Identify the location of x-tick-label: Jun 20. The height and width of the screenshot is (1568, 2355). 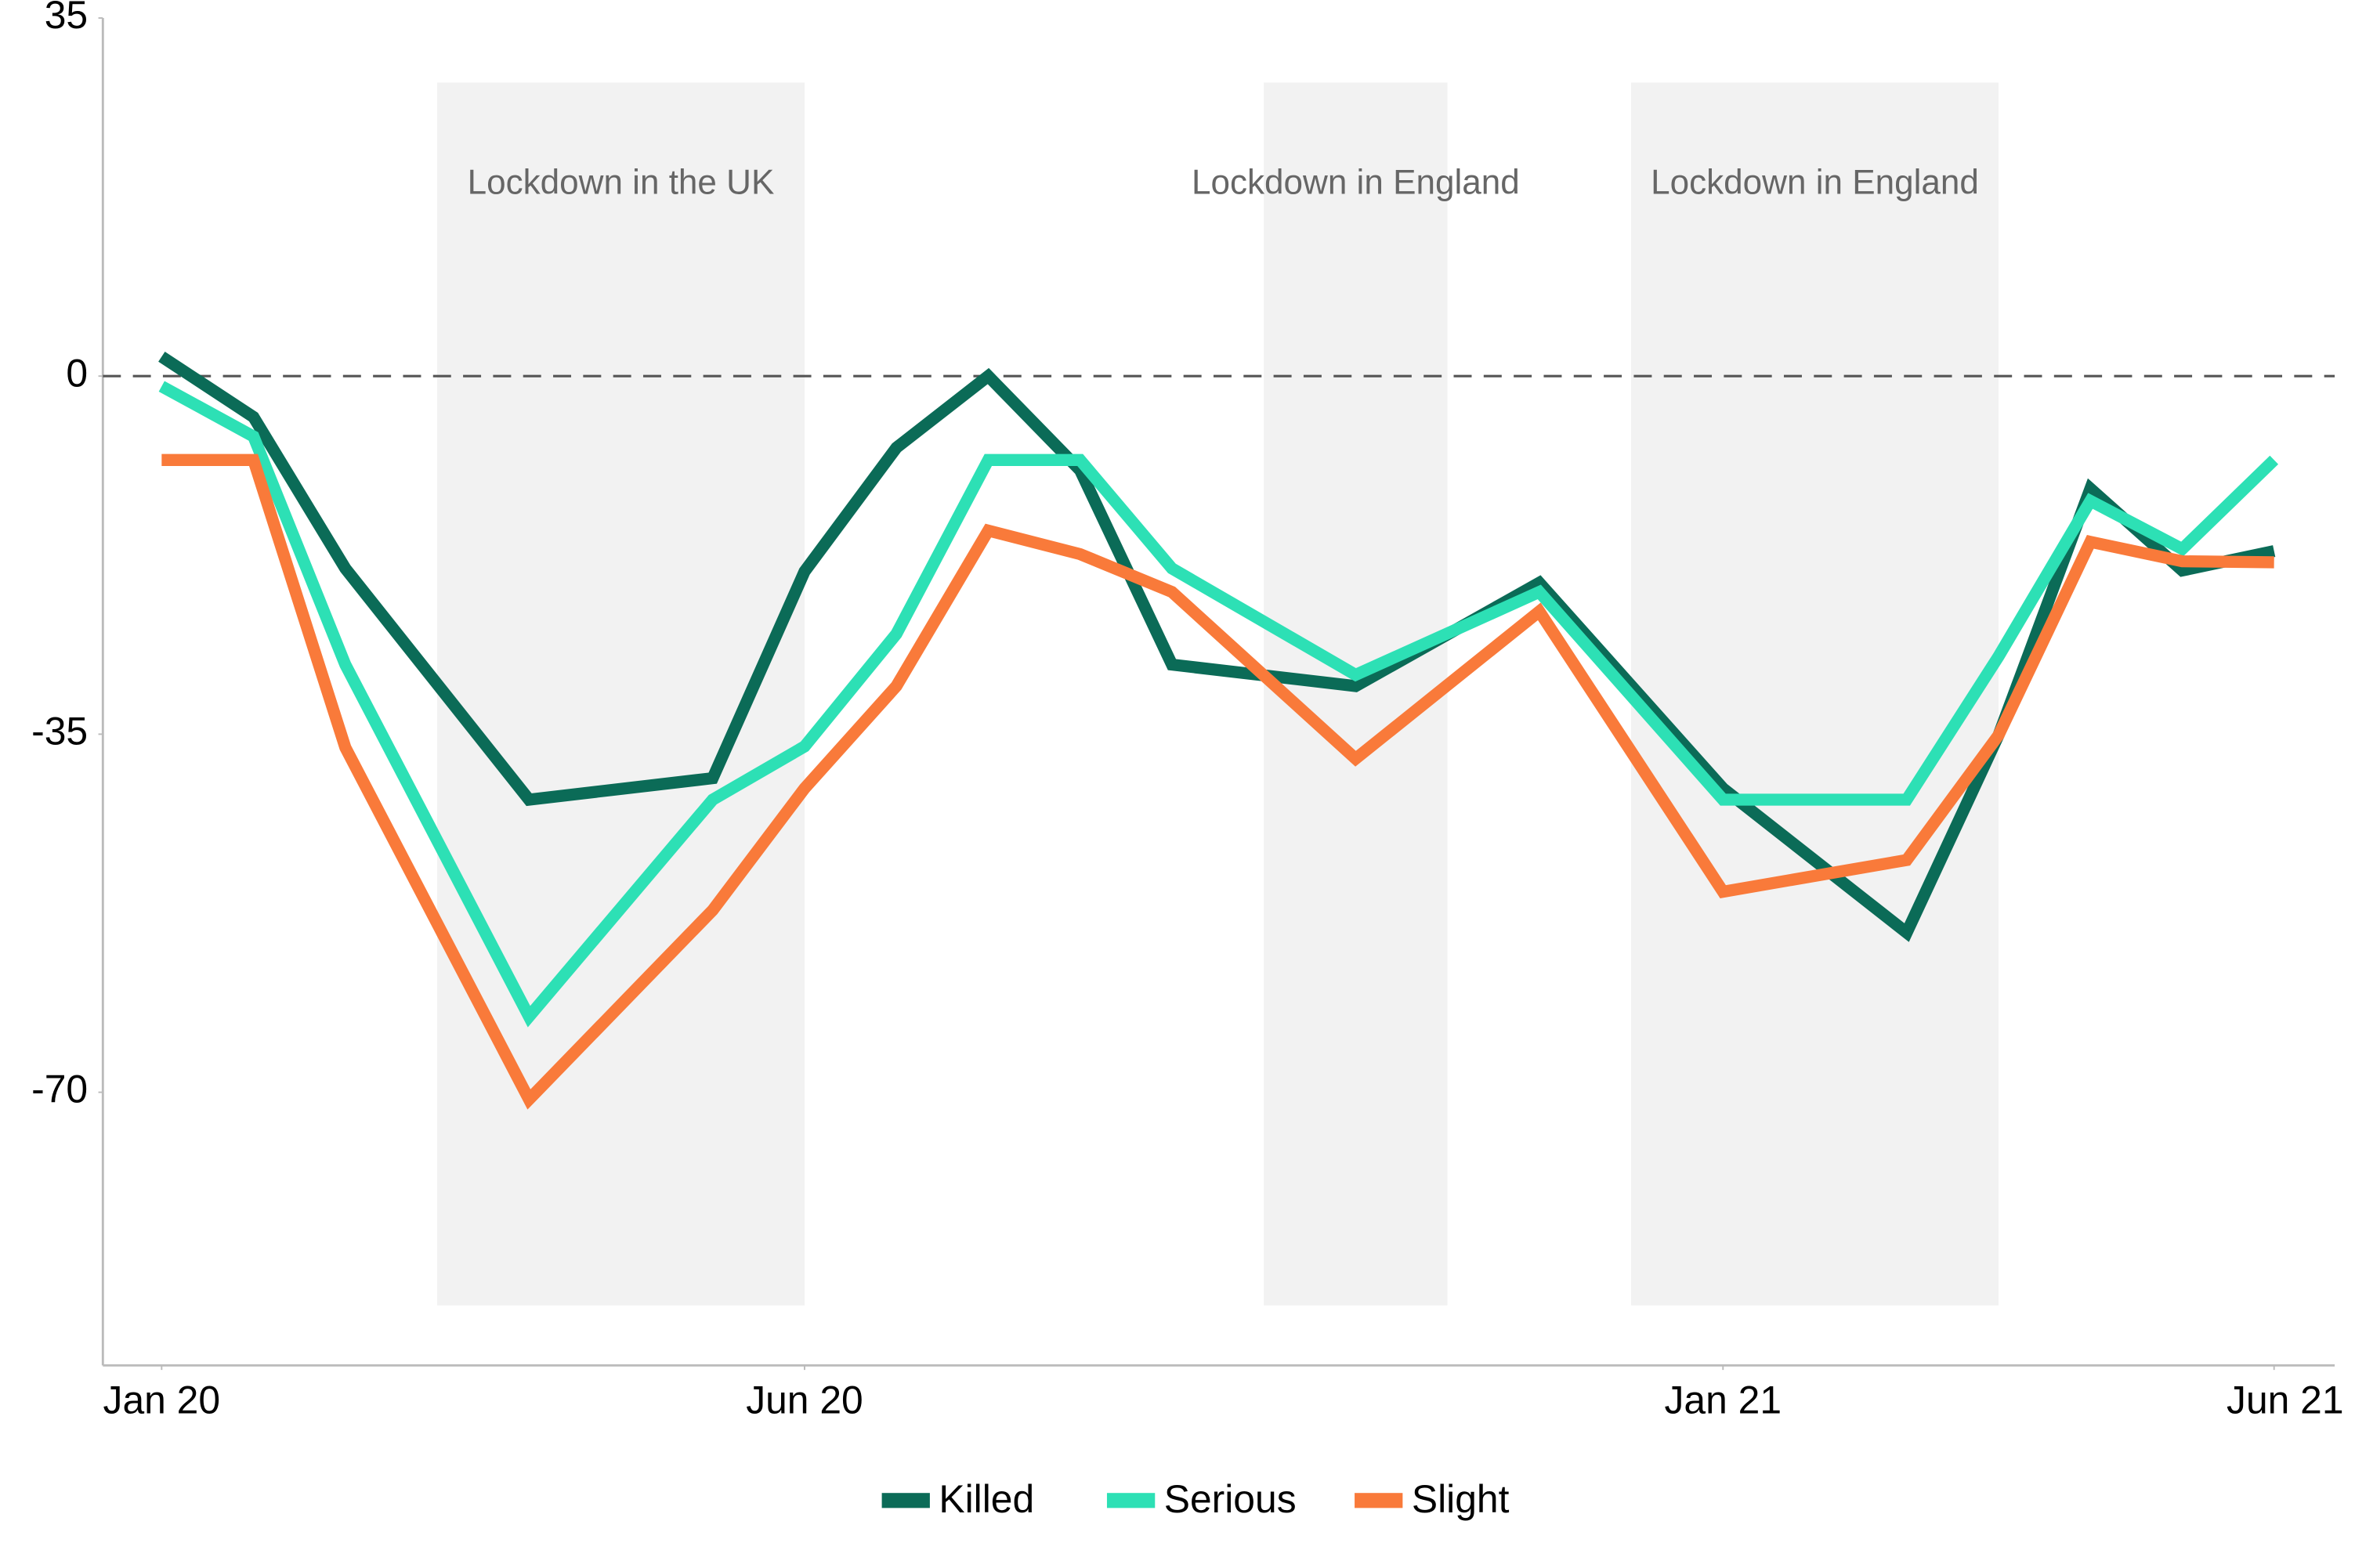
(805, 1400).